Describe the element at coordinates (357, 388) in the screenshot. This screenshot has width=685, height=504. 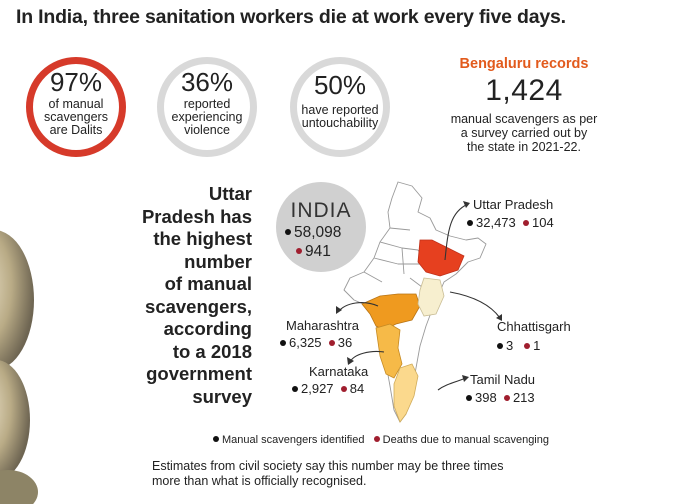
I see `state-deaths: 84` at that location.